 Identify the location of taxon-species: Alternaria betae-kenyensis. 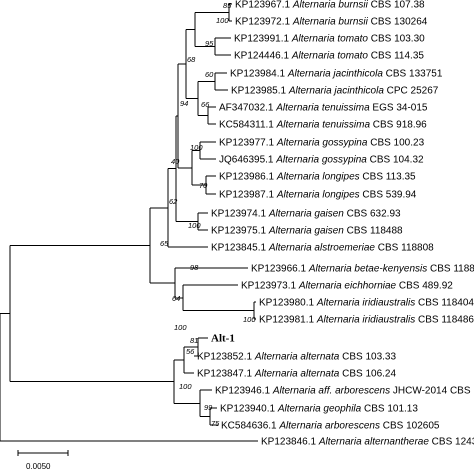
(367, 269).